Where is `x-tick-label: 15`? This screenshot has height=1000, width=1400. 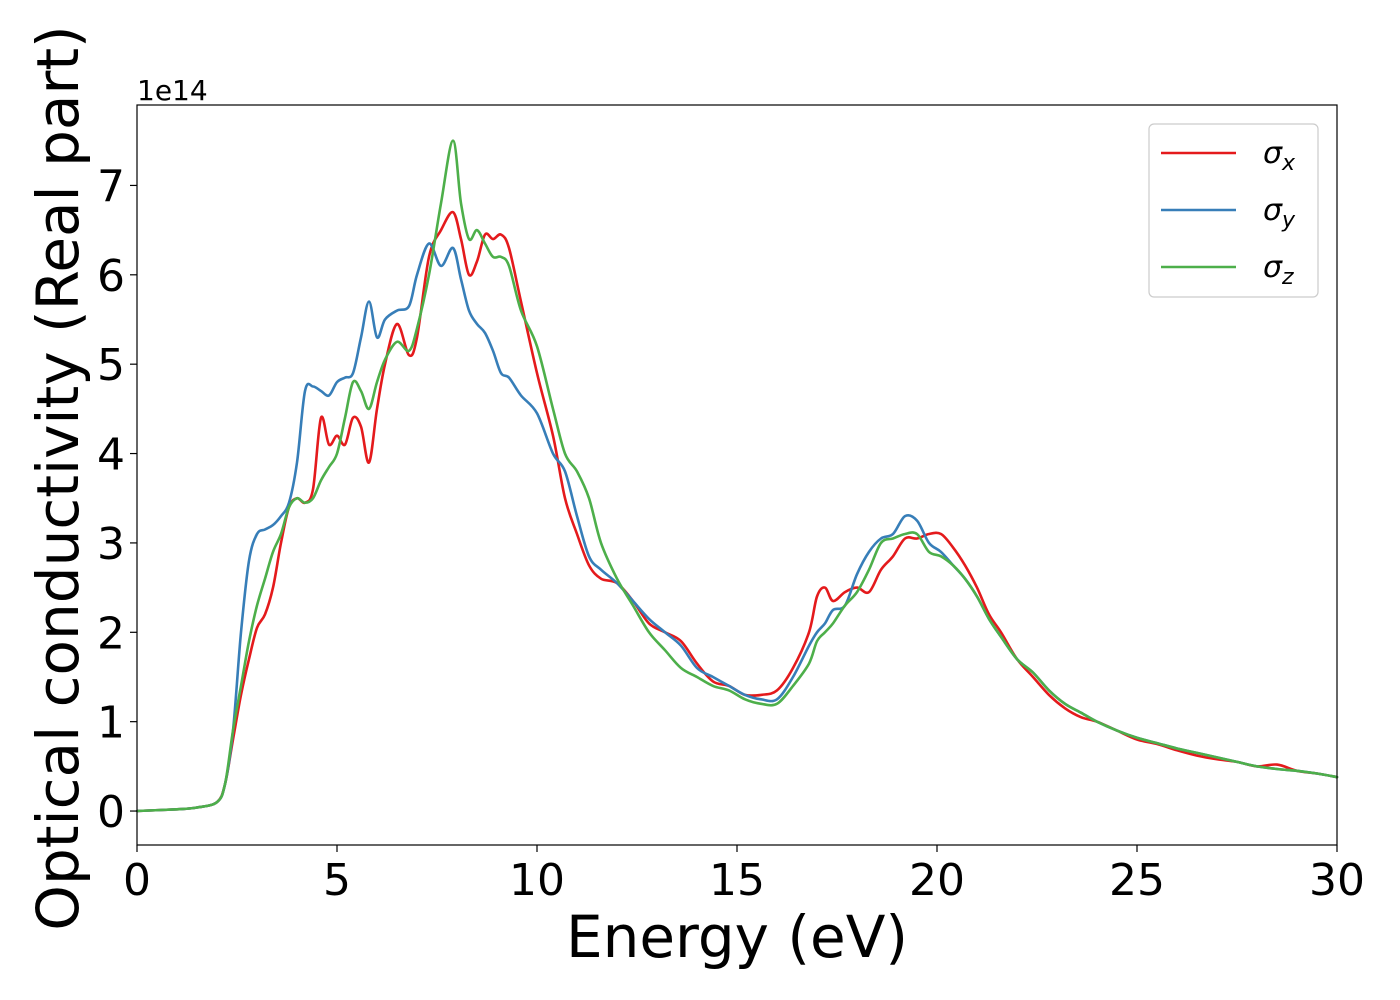 x-tick-label: 15 is located at coordinates (737, 880).